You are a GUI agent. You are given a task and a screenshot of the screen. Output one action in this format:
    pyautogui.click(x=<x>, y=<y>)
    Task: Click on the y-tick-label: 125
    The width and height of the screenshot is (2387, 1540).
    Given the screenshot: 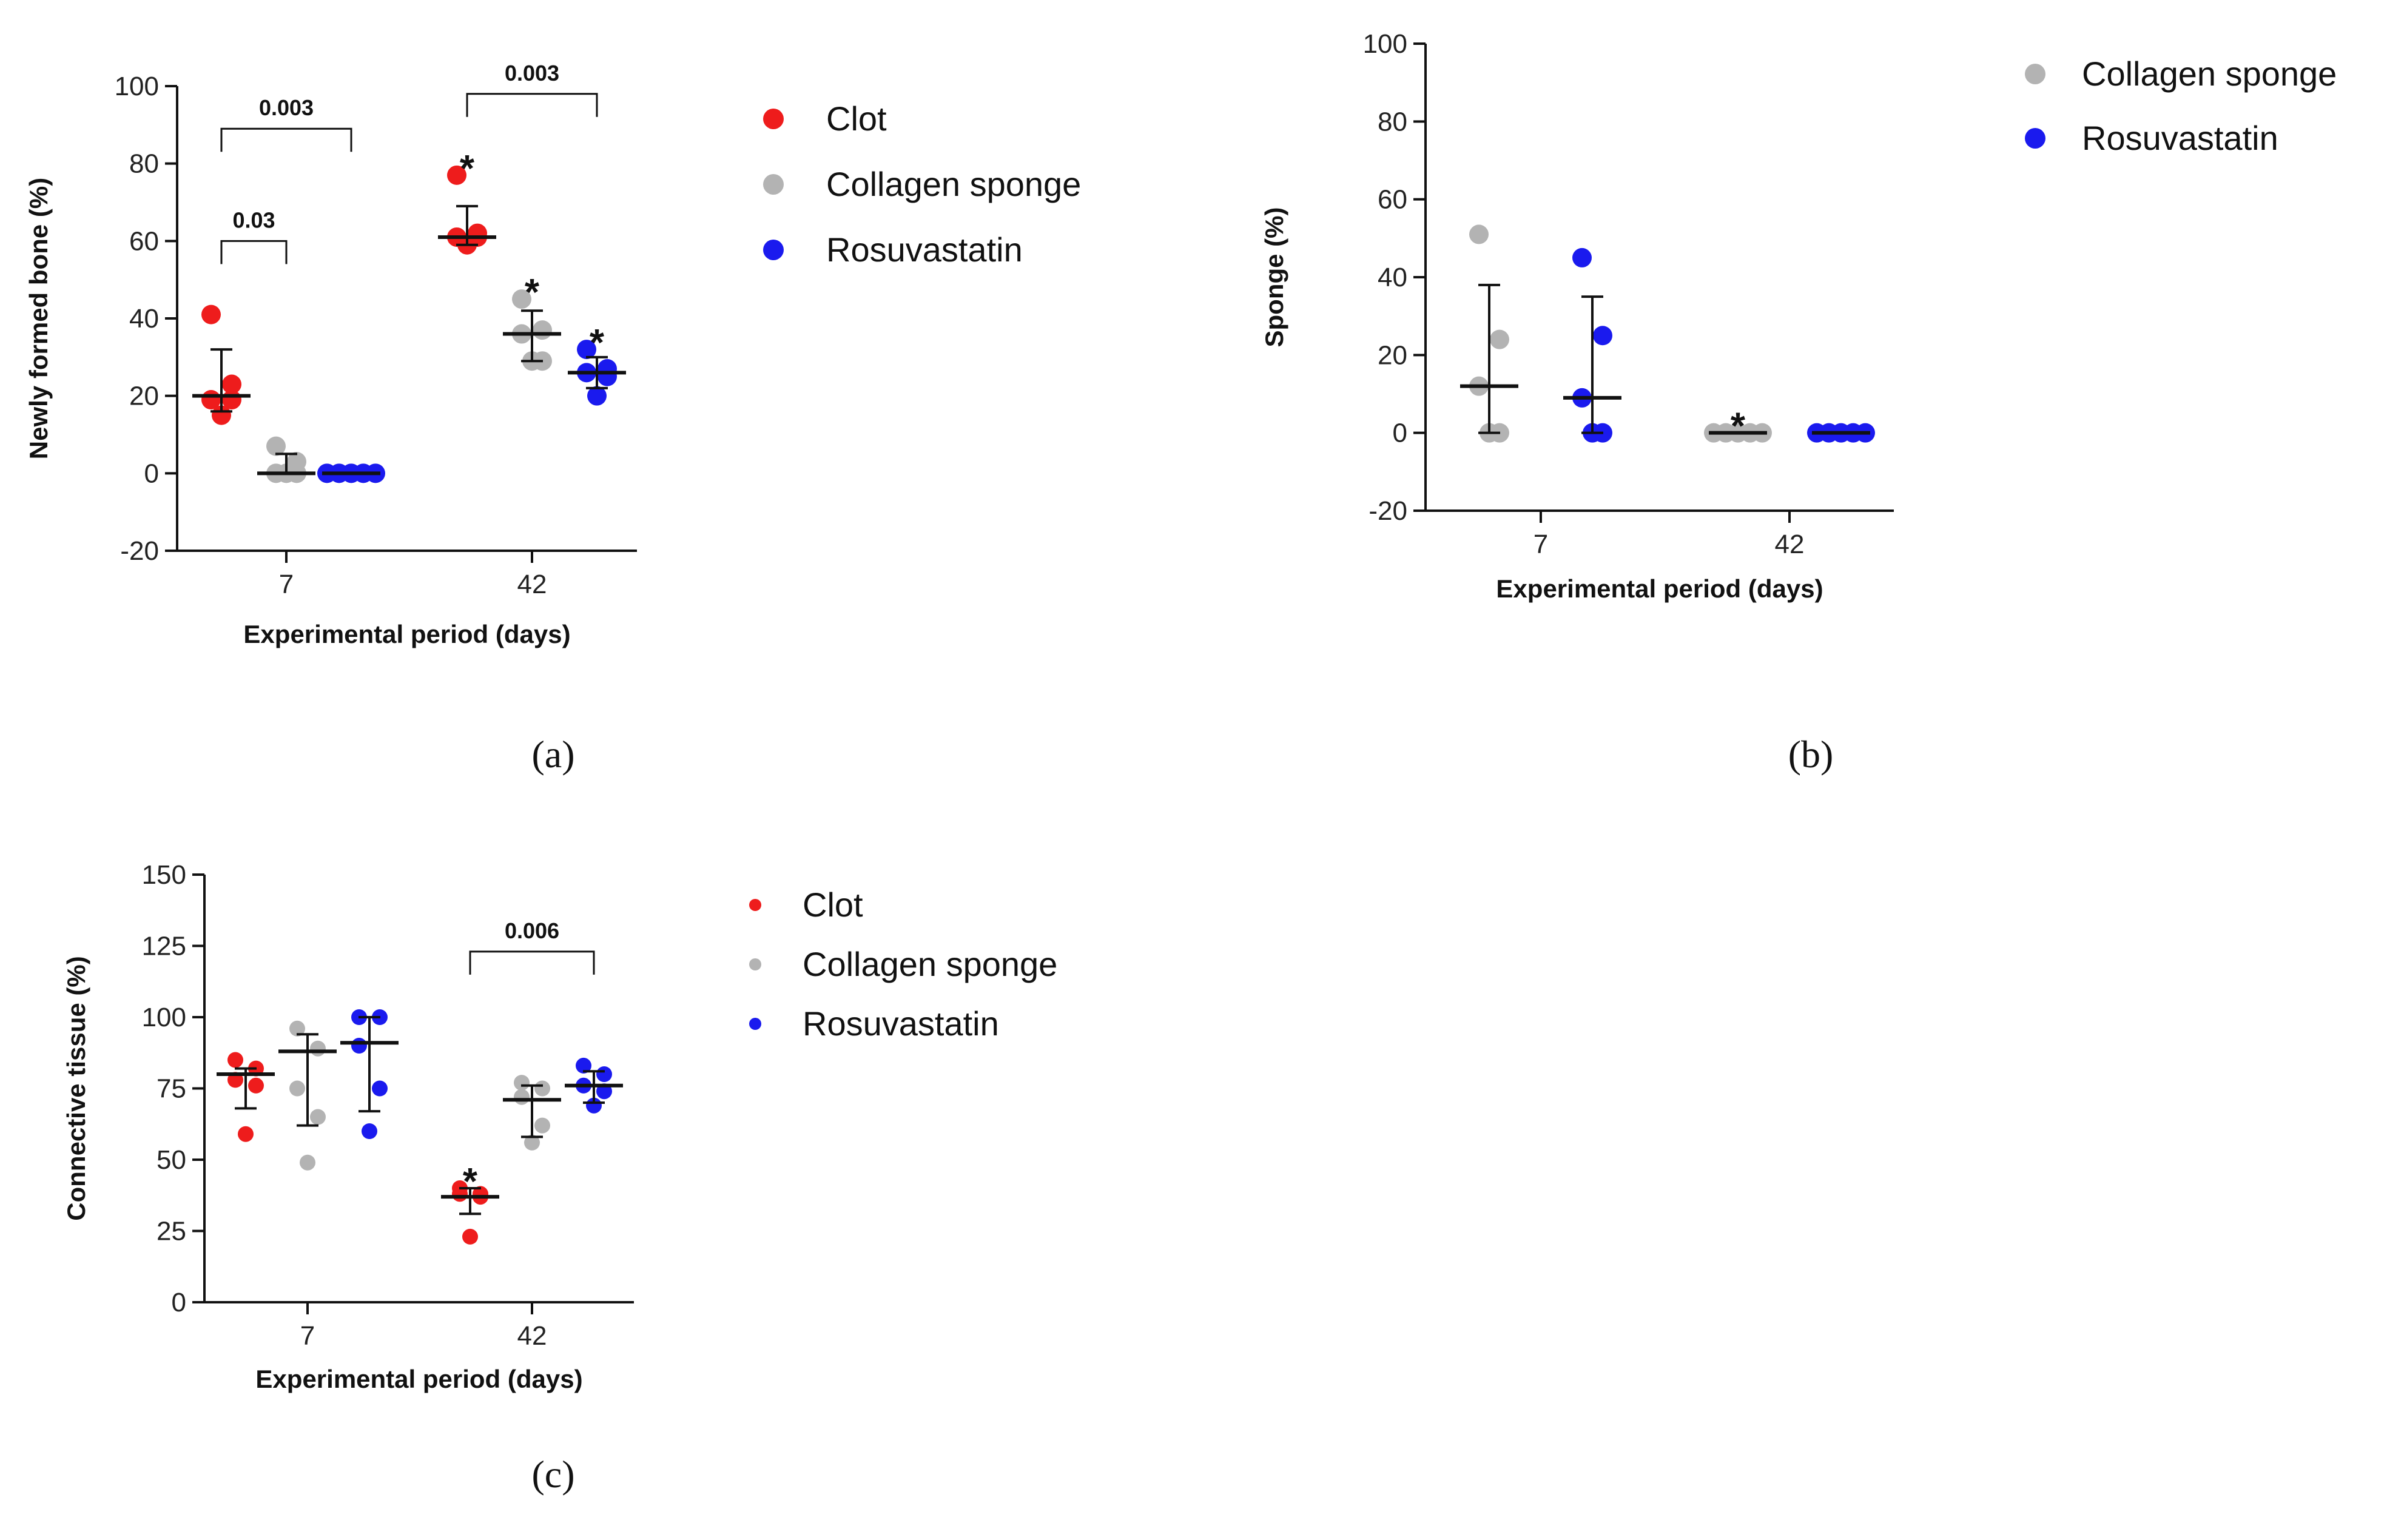 What is the action you would take?
    pyautogui.click(x=164, y=947)
    